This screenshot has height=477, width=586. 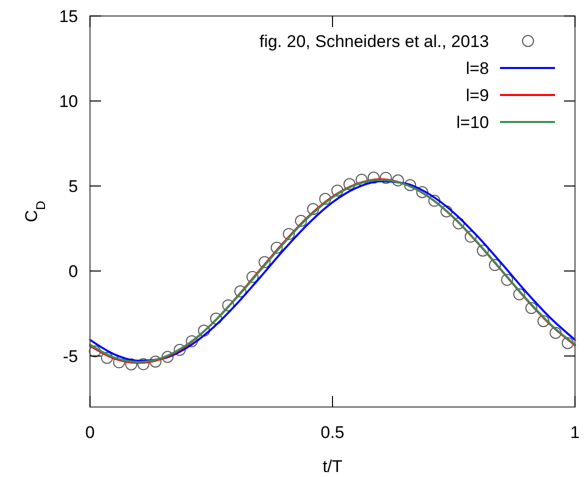 I want to click on legend-label: fig. 20, Schneiders et al., 2013, so click(x=374, y=41).